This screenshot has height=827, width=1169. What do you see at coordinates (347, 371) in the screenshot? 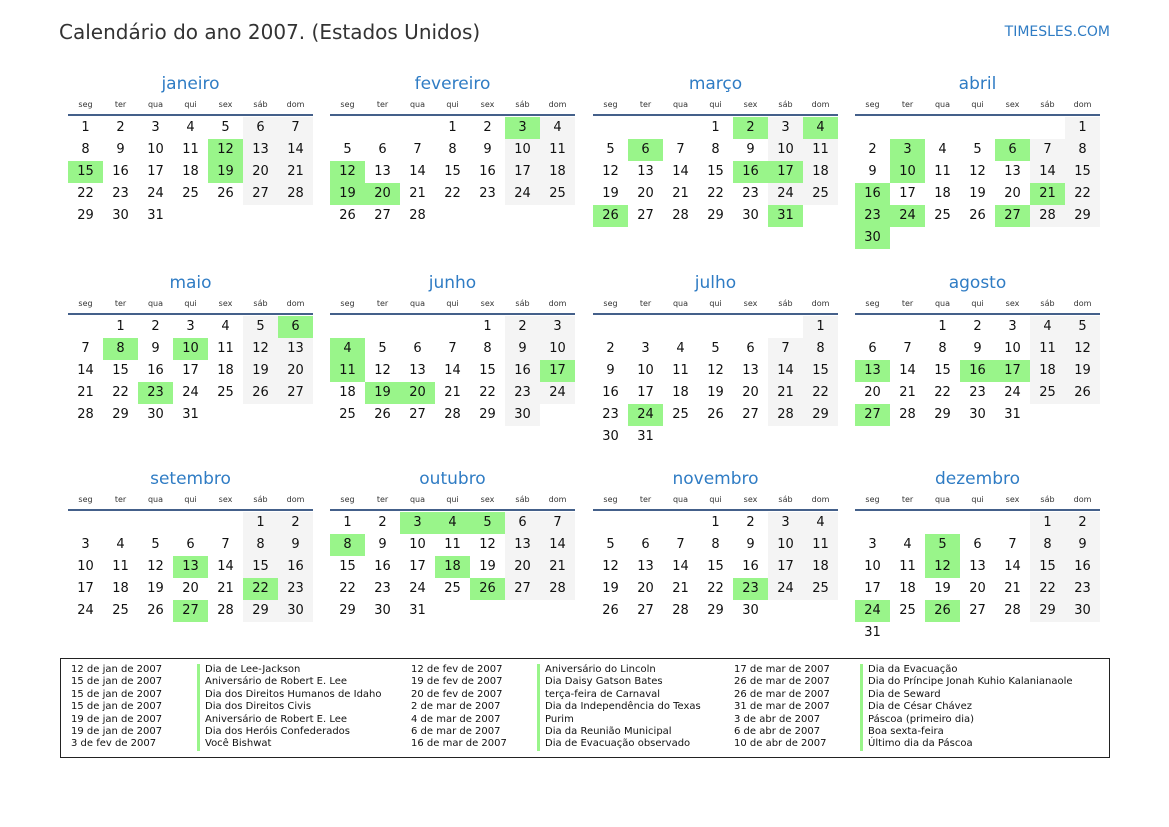
I see `holiday-day-cell: 11` at bounding box center [347, 371].